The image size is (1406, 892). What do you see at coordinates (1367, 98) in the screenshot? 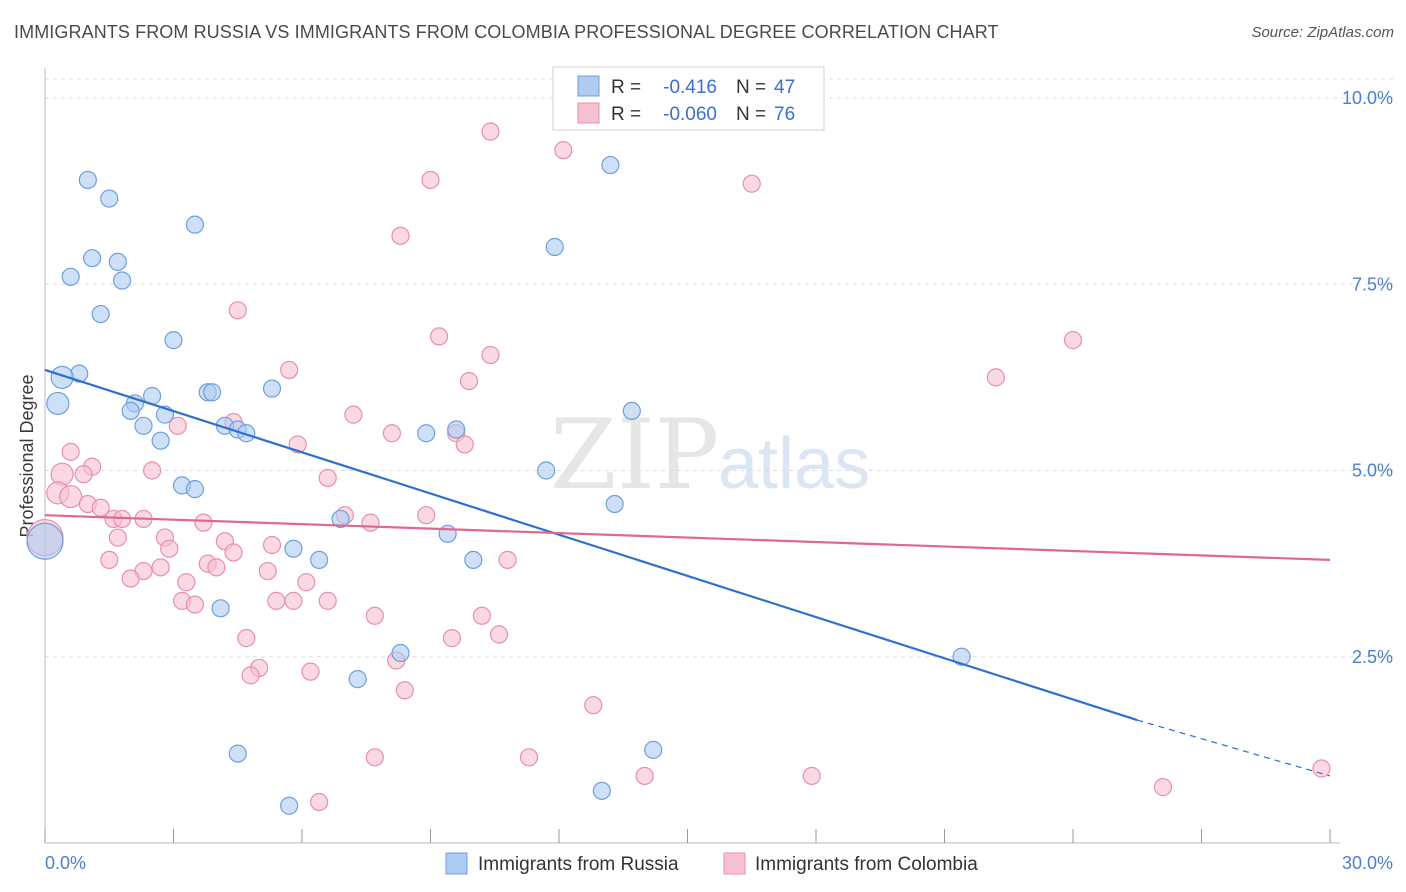
I see `y-tick-label-3: 10.0%` at bounding box center [1367, 98].